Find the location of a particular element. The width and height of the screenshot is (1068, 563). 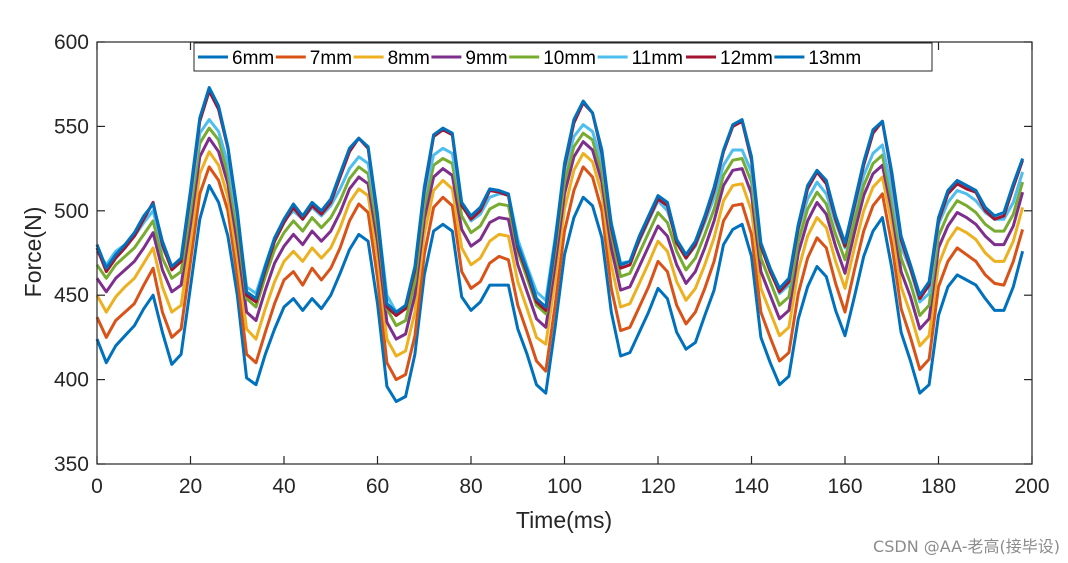

legend-label-10mm: 10mm is located at coordinates (569, 58).